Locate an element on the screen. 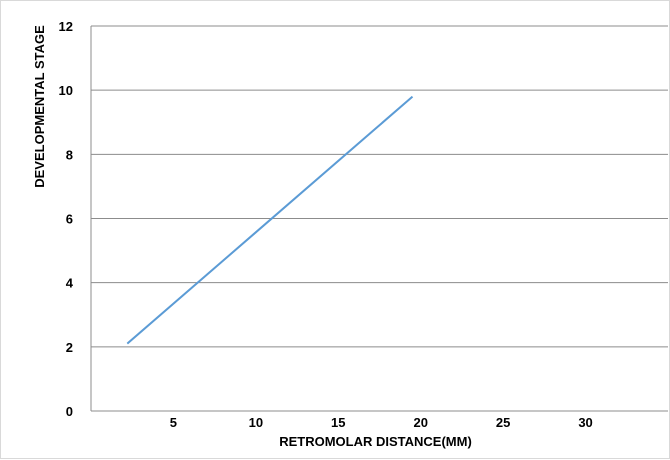 Image resolution: width=670 pixels, height=460 pixels. y-tick-label: 8 is located at coordinates (69, 154).